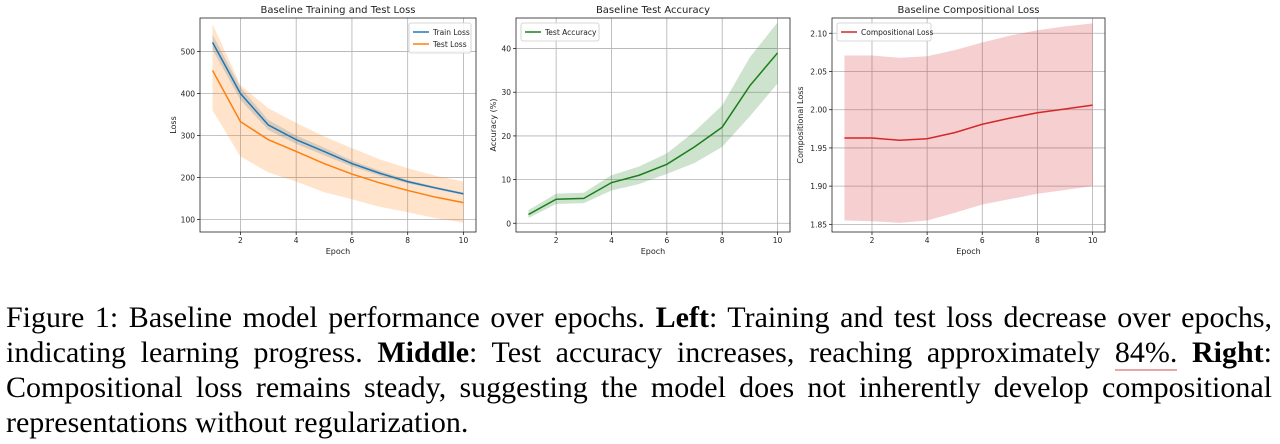  I want to click on y-axis-label: Loss, so click(173, 125).